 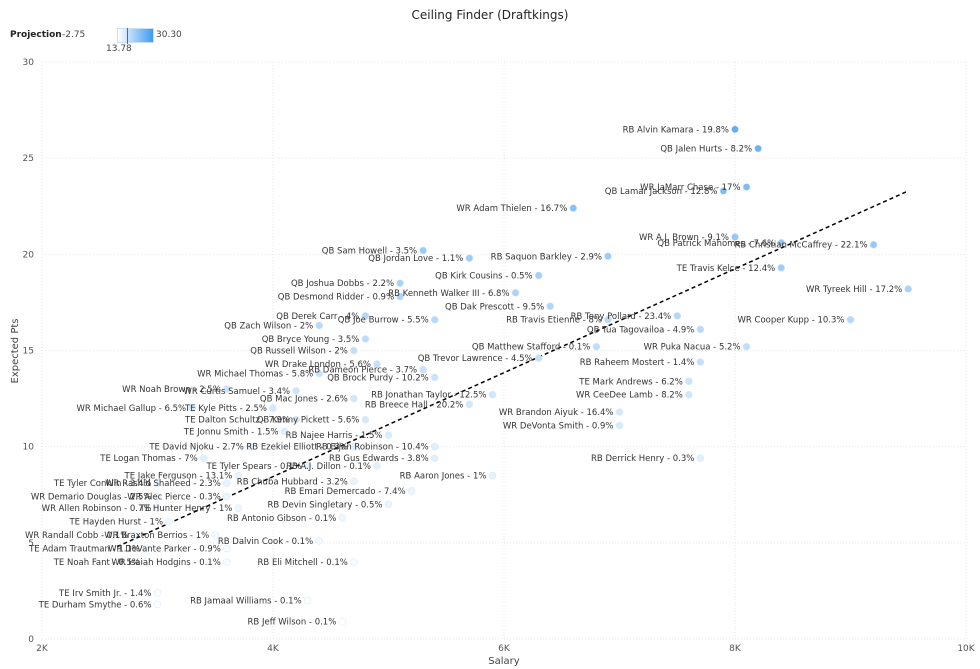 What do you see at coordinates (265, 542) in the screenshot?
I see `point-label: RB Dalvin Cook - 0.1%` at bounding box center [265, 542].